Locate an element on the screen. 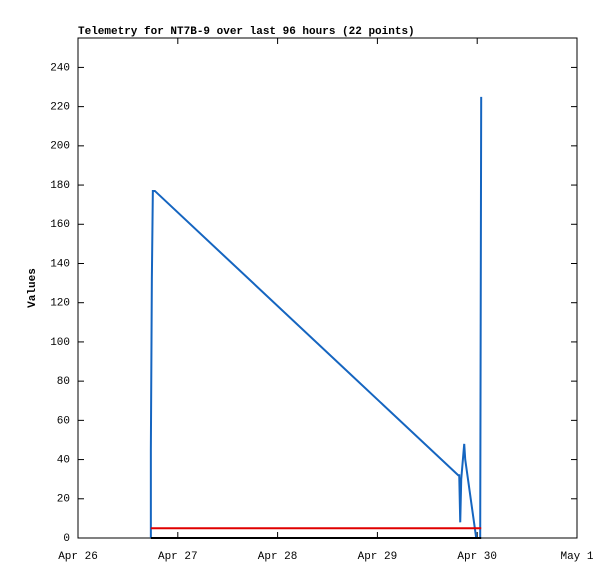  y-tick-label: 20 is located at coordinates (63, 500).